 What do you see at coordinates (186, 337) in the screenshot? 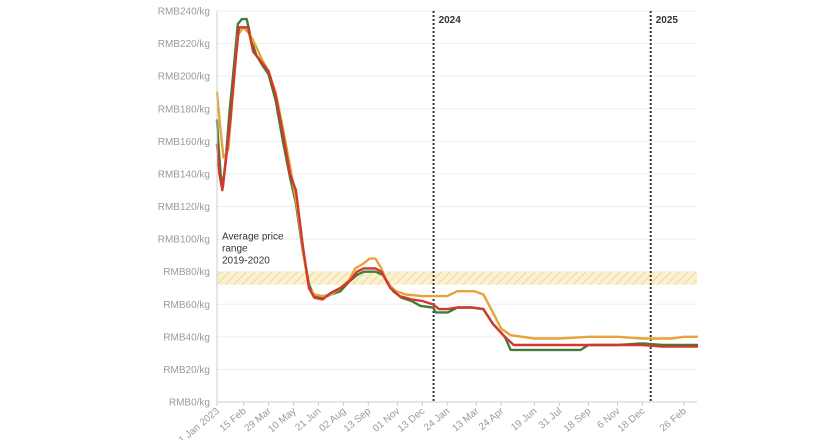
I see `y-tick-label: RMB40/kg` at bounding box center [186, 337].